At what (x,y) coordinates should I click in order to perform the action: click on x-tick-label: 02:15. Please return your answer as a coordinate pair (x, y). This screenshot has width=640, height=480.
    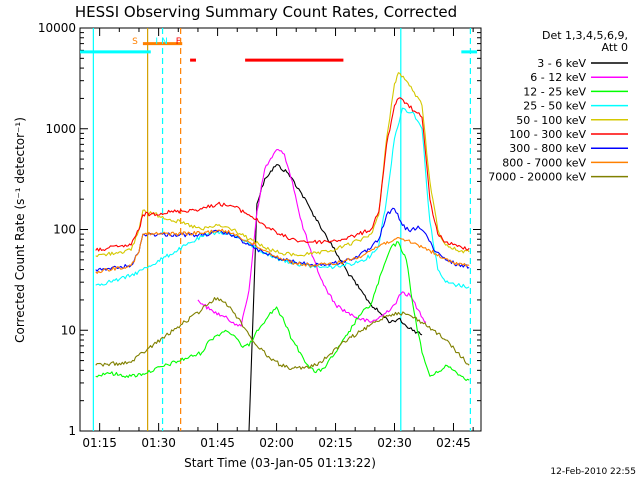
    Looking at the image, I should click on (335, 443).